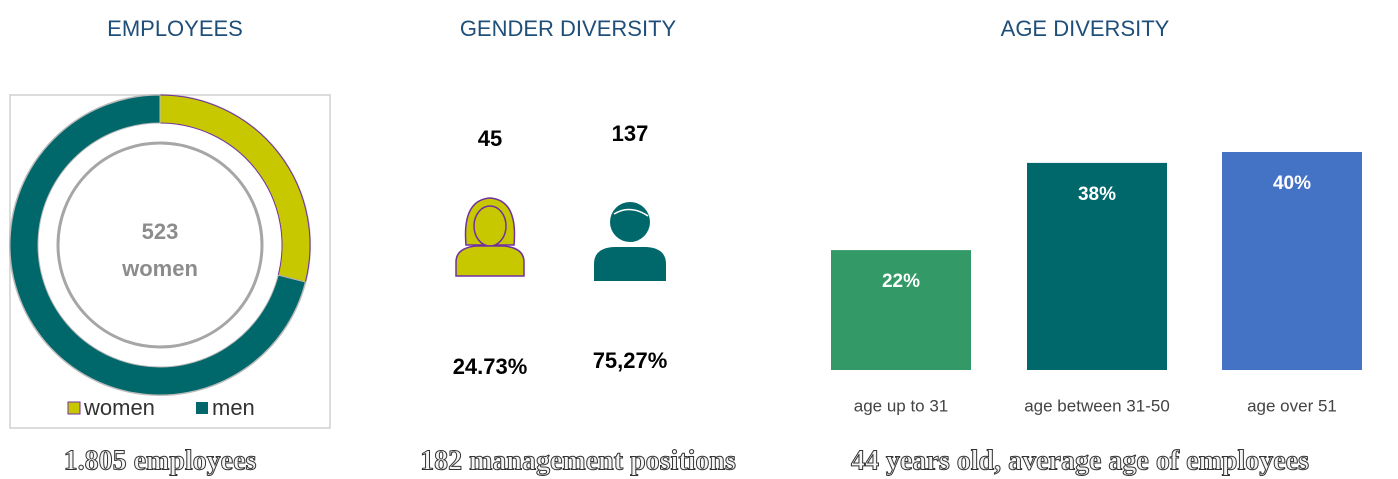  Describe the element at coordinates (568, 28) in the screenshot. I see `panel-title: GENDER DIVERSITY` at that location.